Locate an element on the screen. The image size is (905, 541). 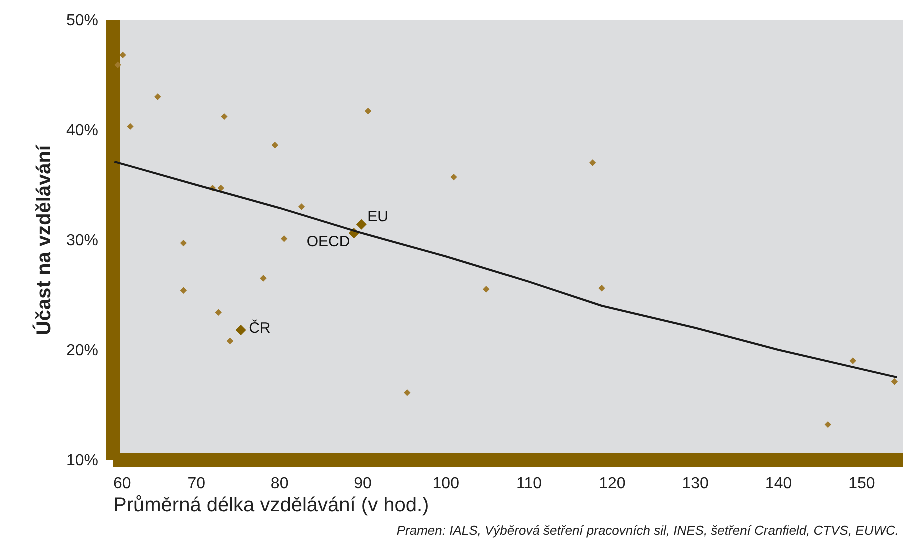
y-tick-label: 10% is located at coordinates (82, 461).